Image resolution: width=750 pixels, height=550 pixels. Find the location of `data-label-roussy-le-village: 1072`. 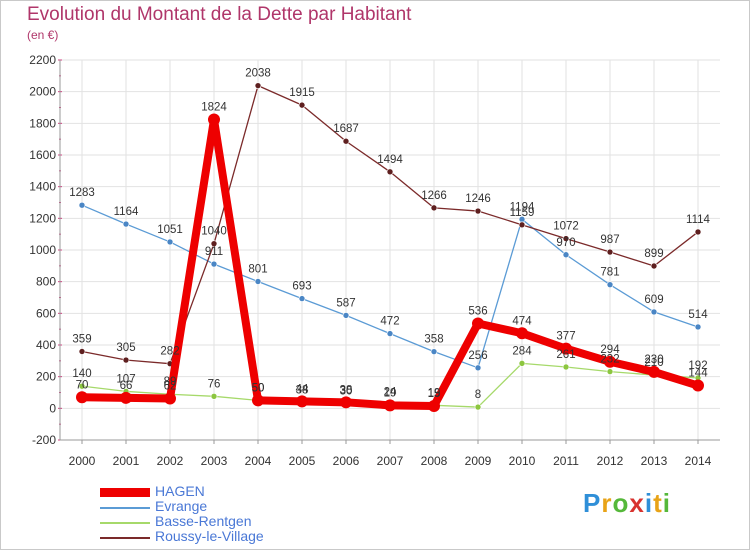

data-label-roussy-le-village: 1072 is located at coordinates (566, 227).